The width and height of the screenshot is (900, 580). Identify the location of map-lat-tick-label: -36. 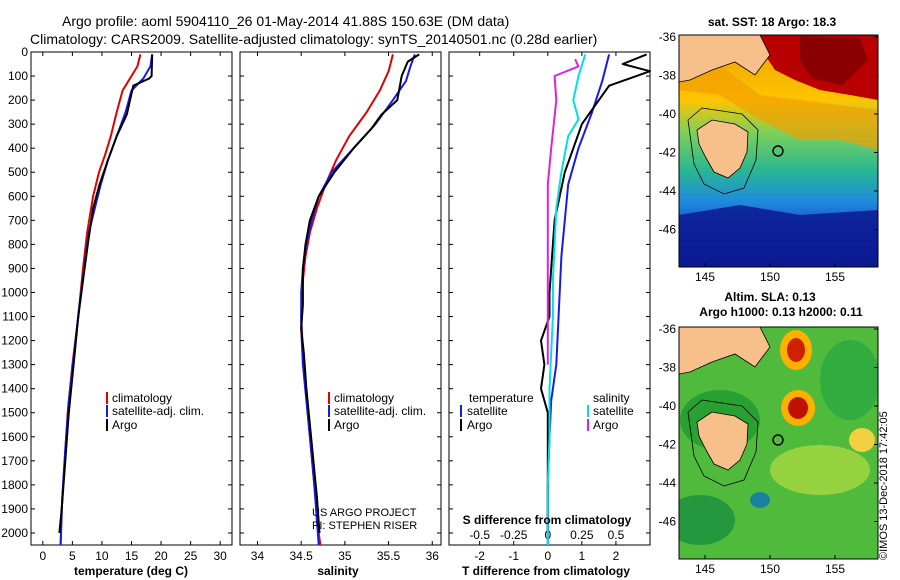
(668, 329).